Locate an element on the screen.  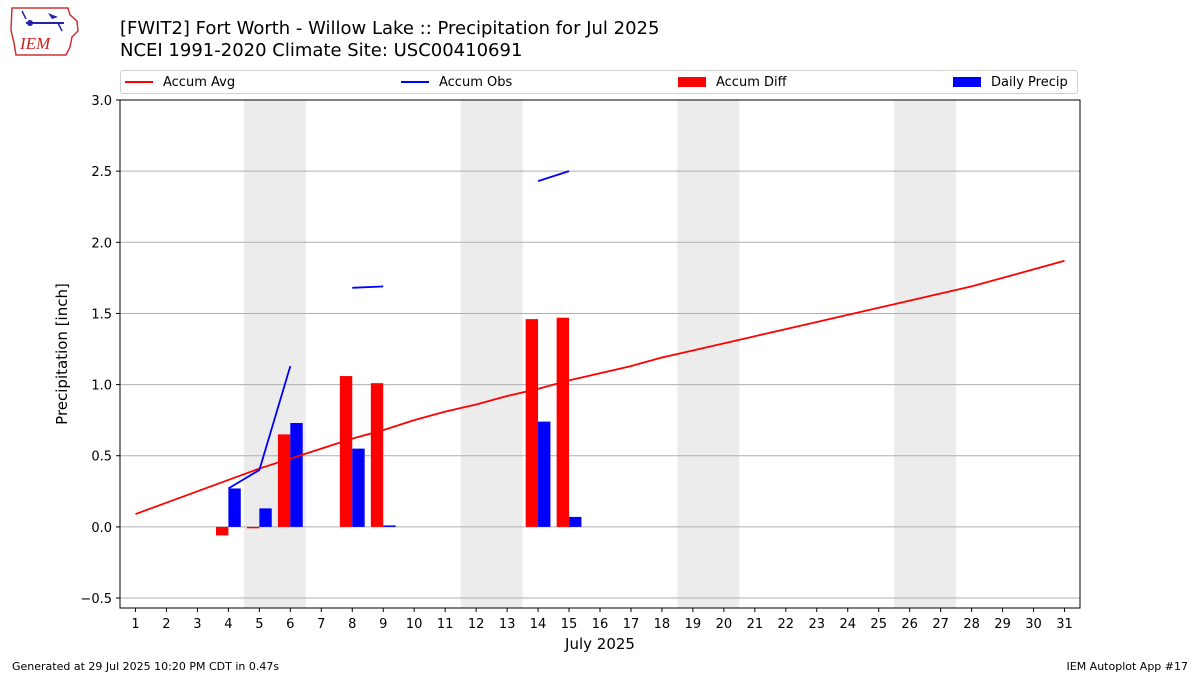
legend-swatch-daily-precip is located at coordinates (967, 82).